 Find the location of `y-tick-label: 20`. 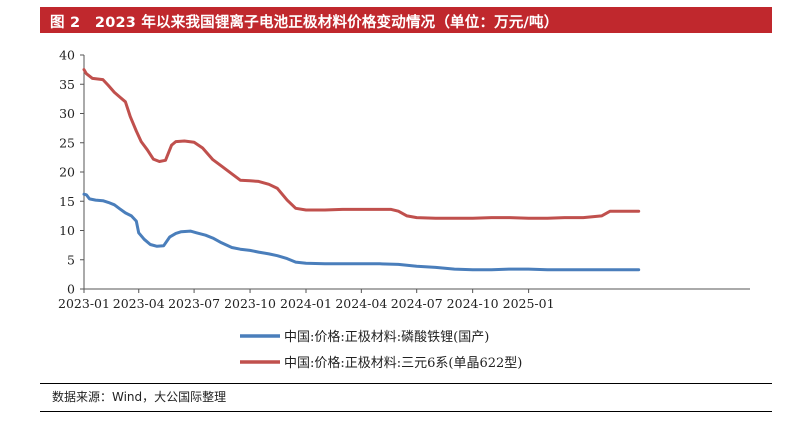

y-tick-label: 20 is located at coordinates (67, 172).